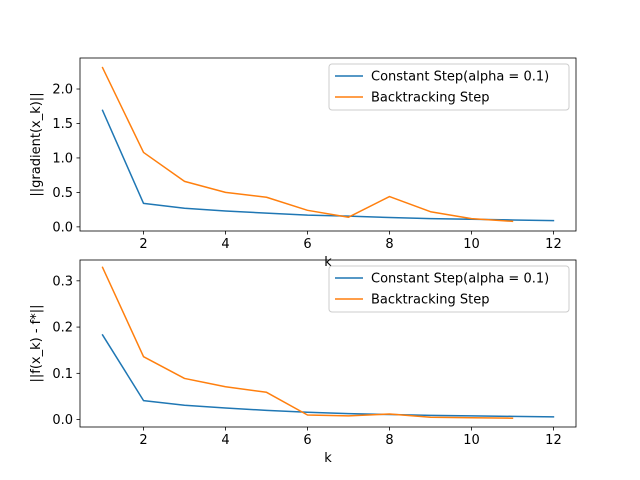  What do you see at coordinates (62, 90) in the screenshot?
I see `y-tick-label: 2.0` at bounding box center [62, 90].